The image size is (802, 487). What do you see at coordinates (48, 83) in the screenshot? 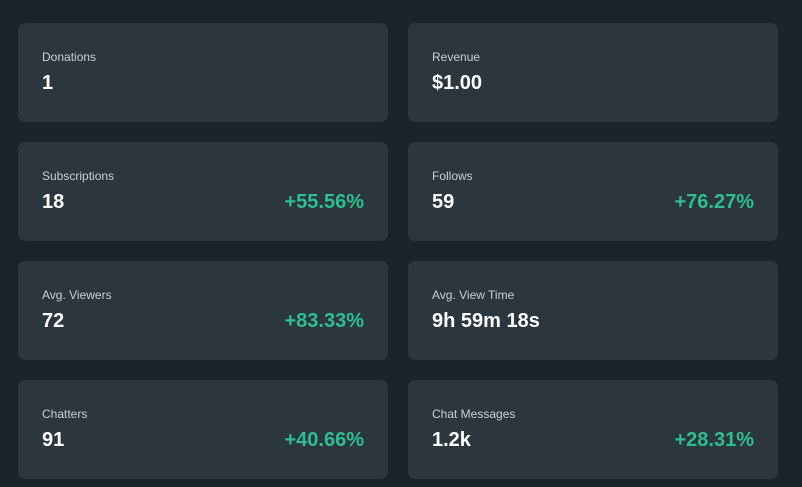
I see `stat-value: 1` at bounding box center [48, 83].